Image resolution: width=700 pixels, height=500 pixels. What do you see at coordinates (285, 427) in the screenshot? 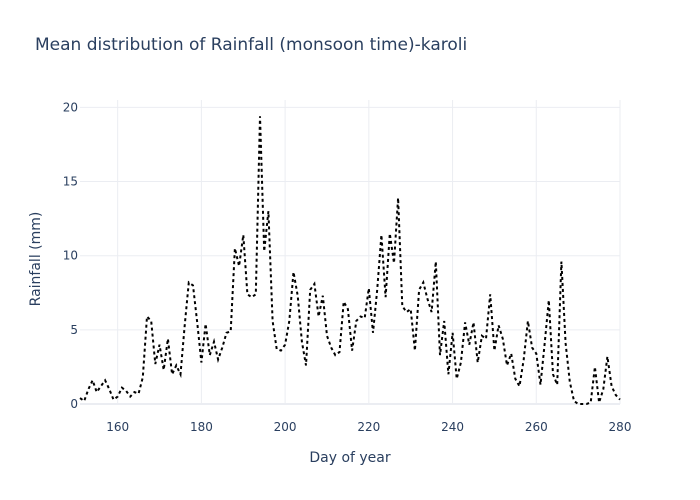
I see `x-tick-label: 200` at bounding box center [285, 427].